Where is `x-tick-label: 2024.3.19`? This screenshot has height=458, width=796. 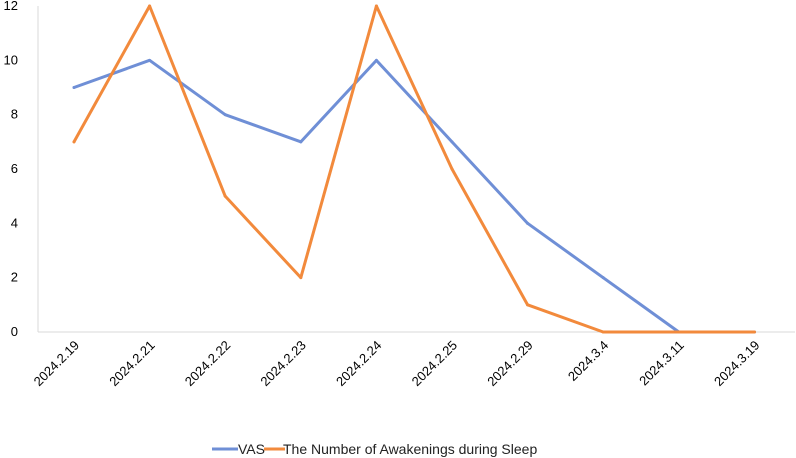 x-tick-label: 2024.3.19 is located at coordinates (737, 364).